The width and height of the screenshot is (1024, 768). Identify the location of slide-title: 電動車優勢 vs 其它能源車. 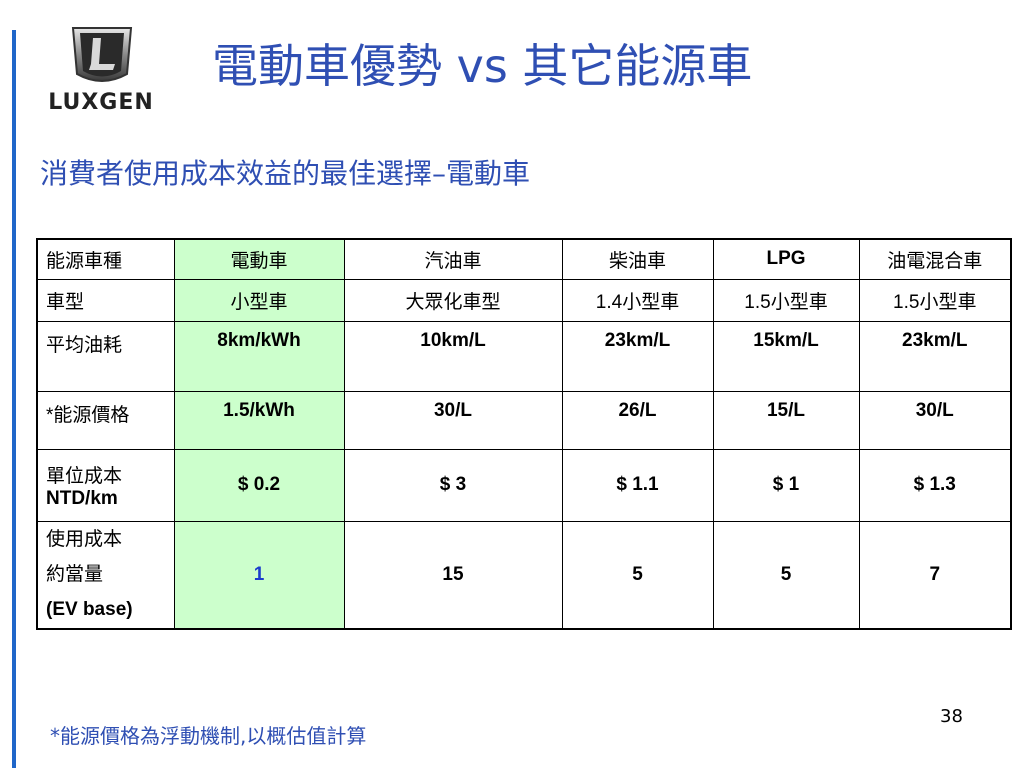
(482, 66).